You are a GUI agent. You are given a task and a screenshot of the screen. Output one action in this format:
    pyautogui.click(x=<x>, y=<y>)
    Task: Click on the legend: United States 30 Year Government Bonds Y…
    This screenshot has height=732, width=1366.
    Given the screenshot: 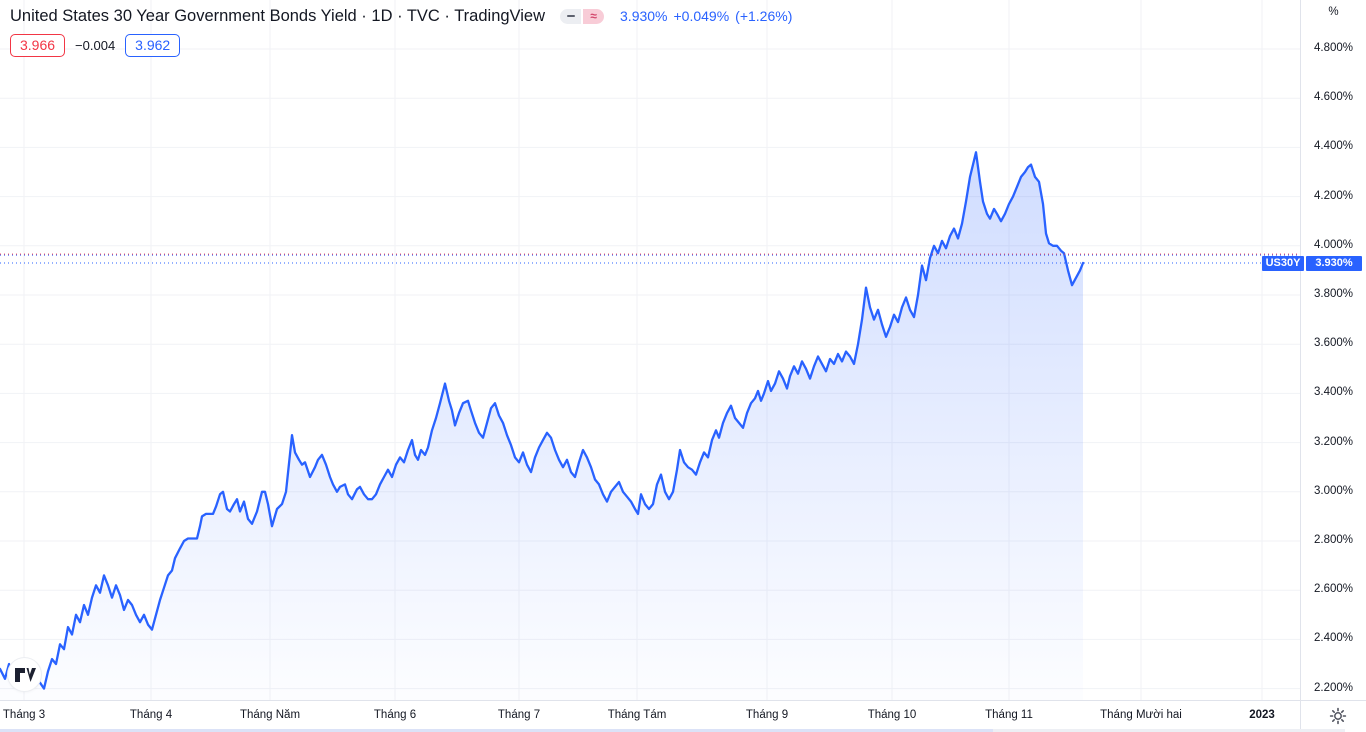 What is the action you would take?
    pyautogui.click(x=401, y=31)
    